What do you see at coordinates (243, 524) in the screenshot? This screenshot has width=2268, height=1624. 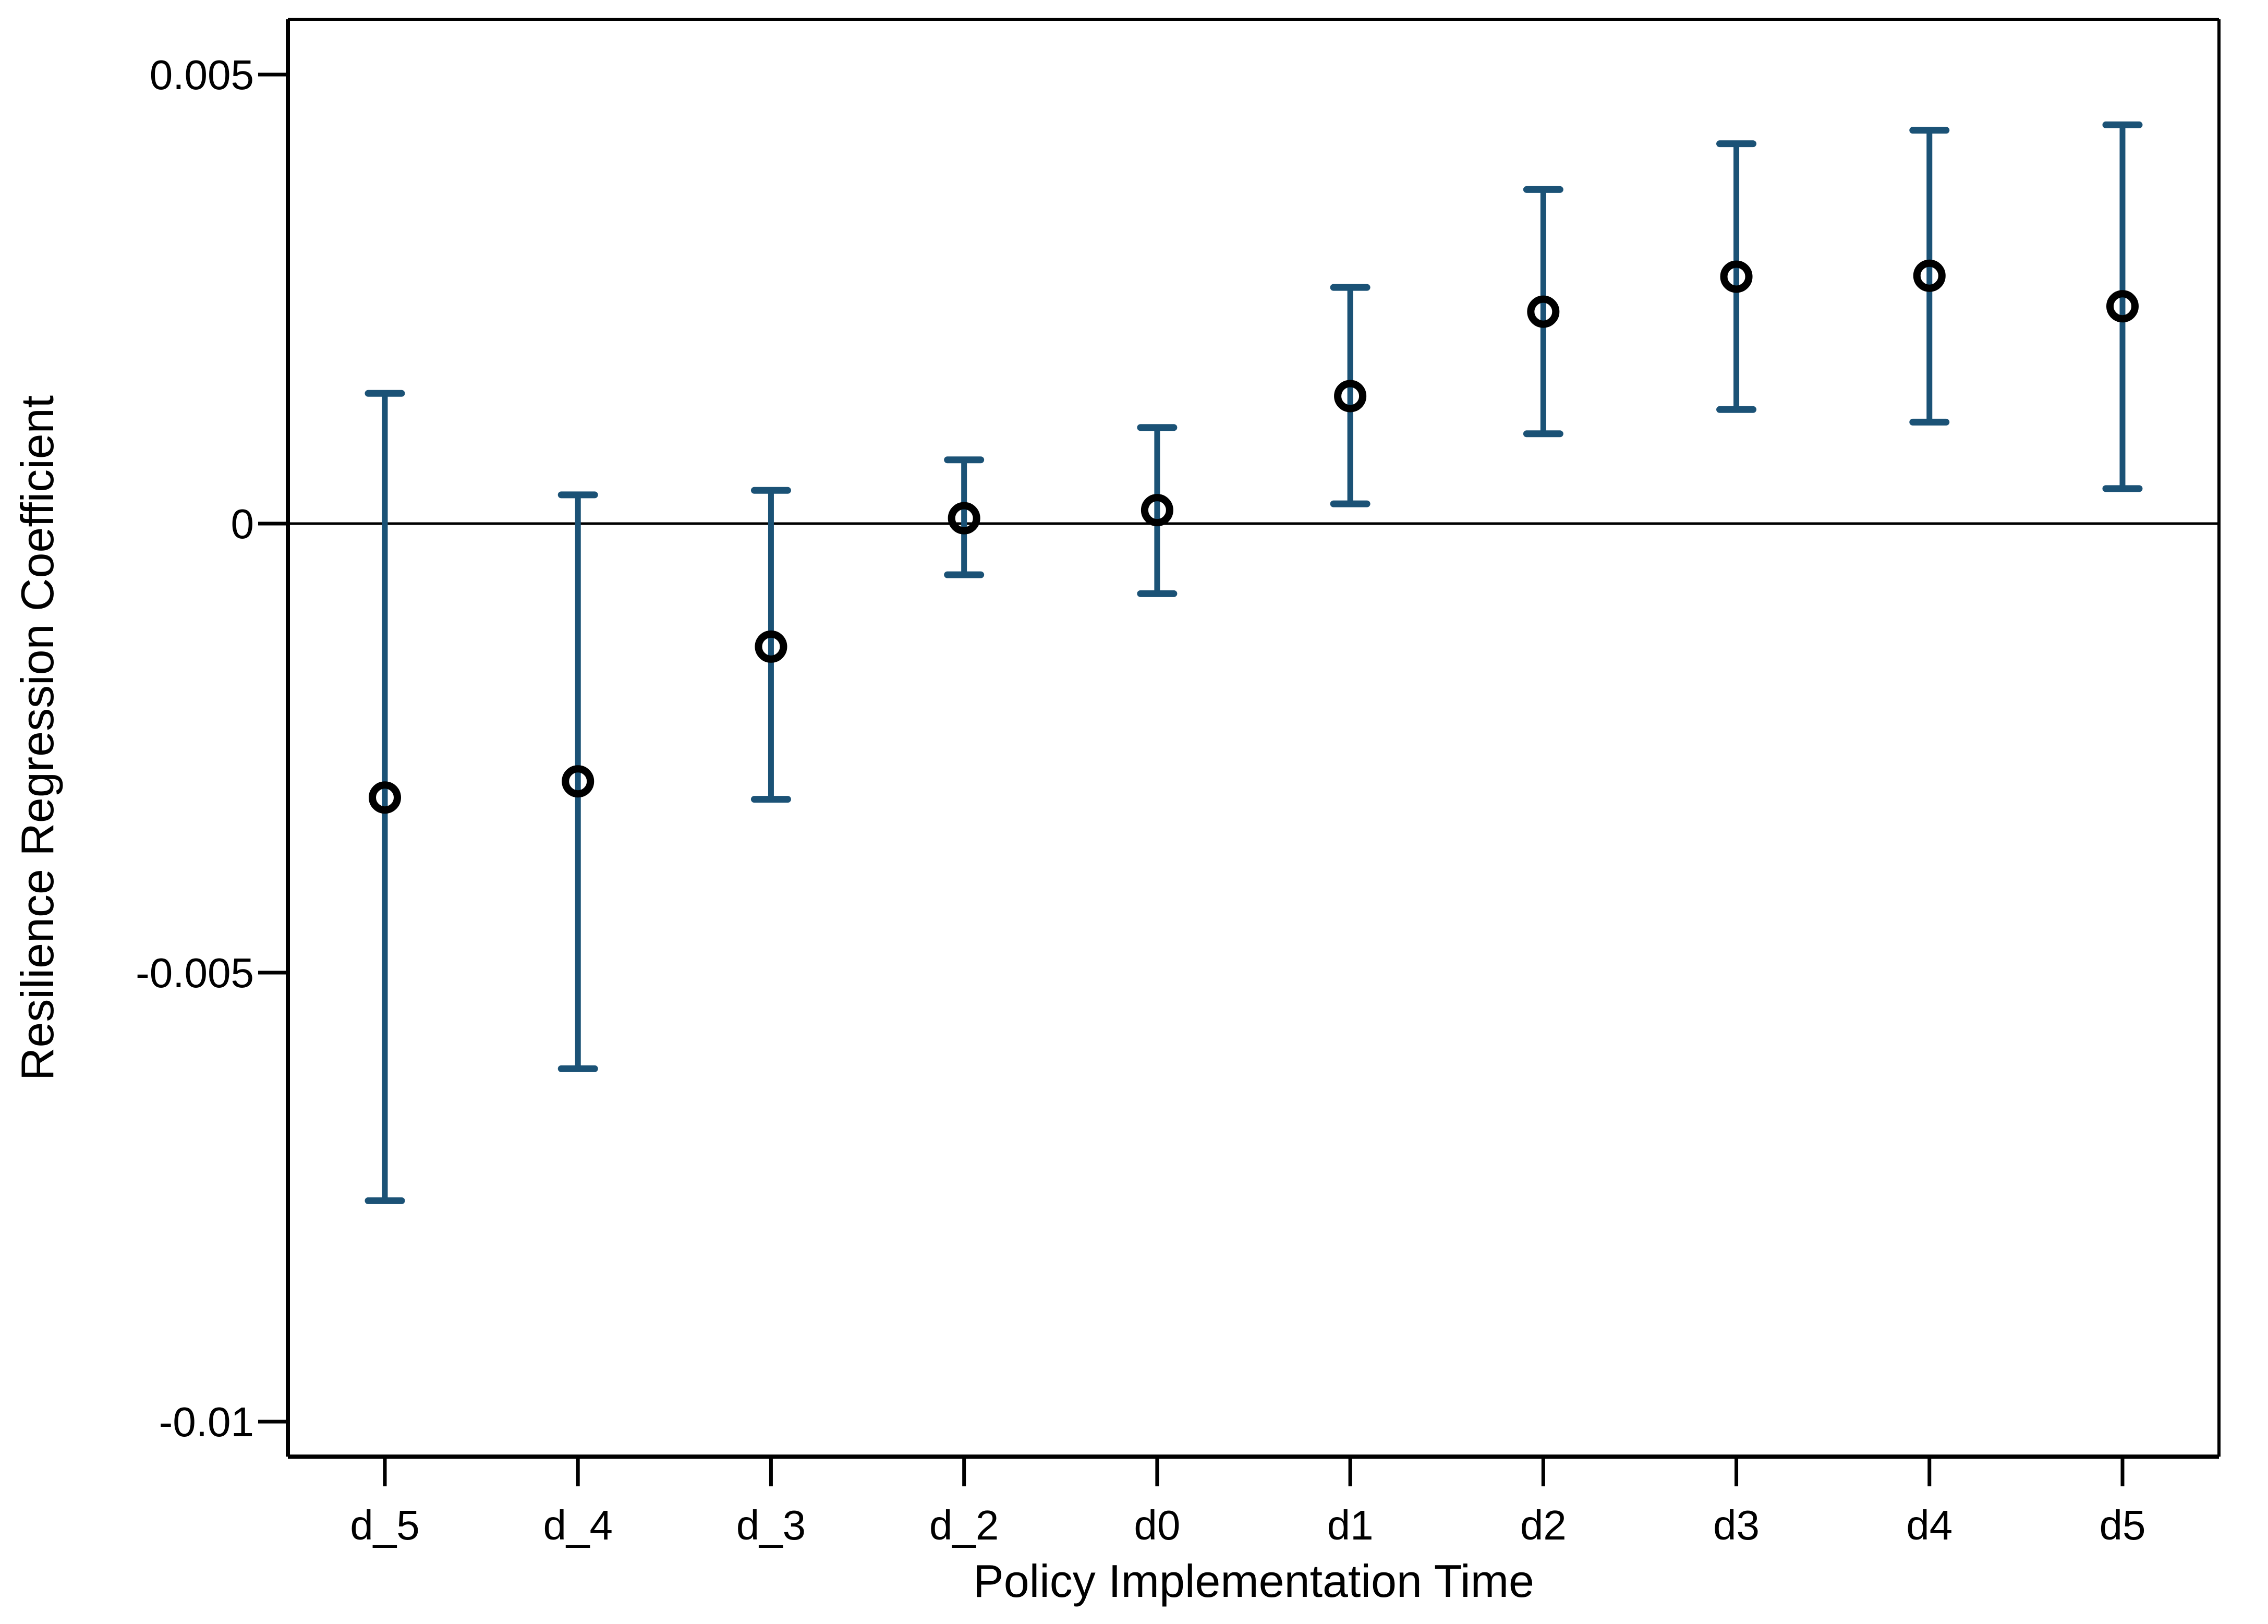 I see `y-tick-label: 0` at bounding box center [243, 524].